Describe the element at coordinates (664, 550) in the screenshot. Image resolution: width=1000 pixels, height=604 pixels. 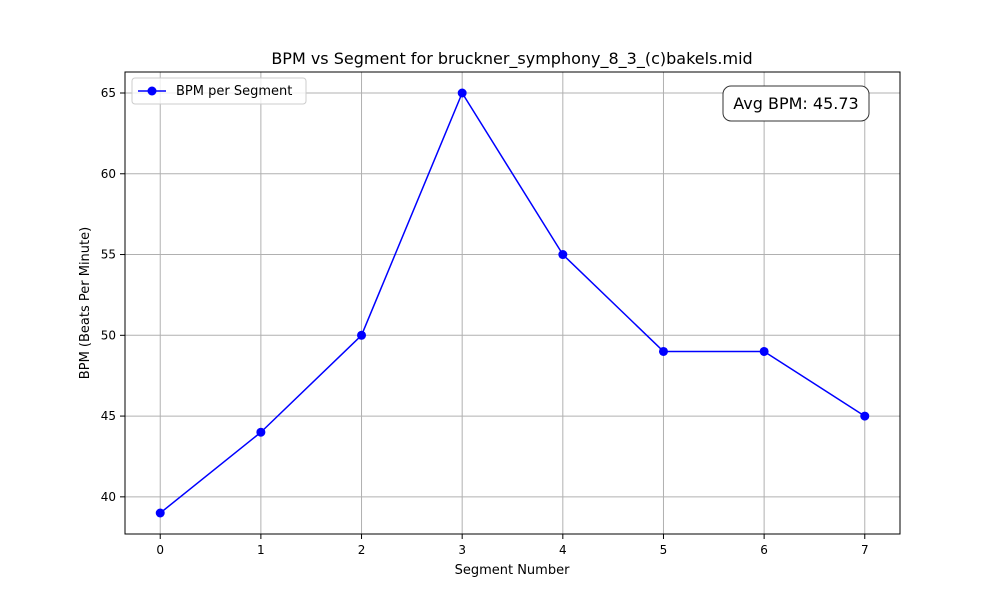
I see `x-tick-label: 5` at that location.